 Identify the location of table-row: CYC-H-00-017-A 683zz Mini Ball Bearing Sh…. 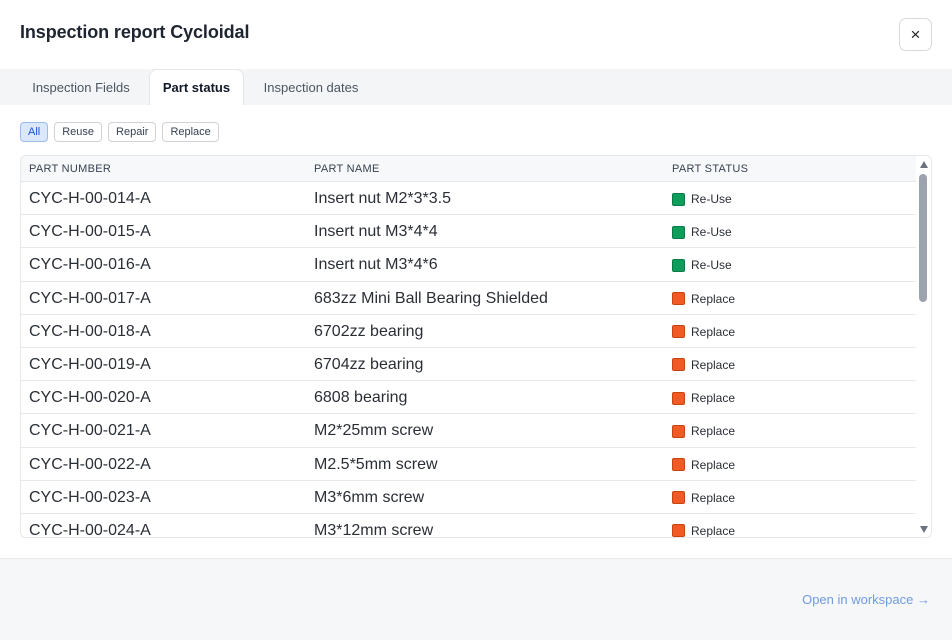
(468, 298).